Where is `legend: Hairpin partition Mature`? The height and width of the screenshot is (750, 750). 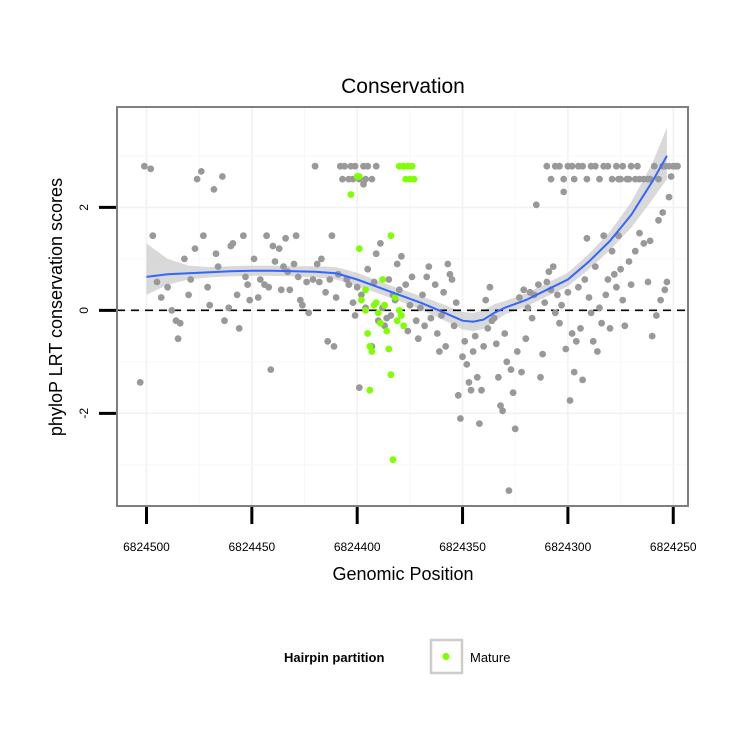
legend: Hairpin partition Mature is located at coordinates (397, 656).